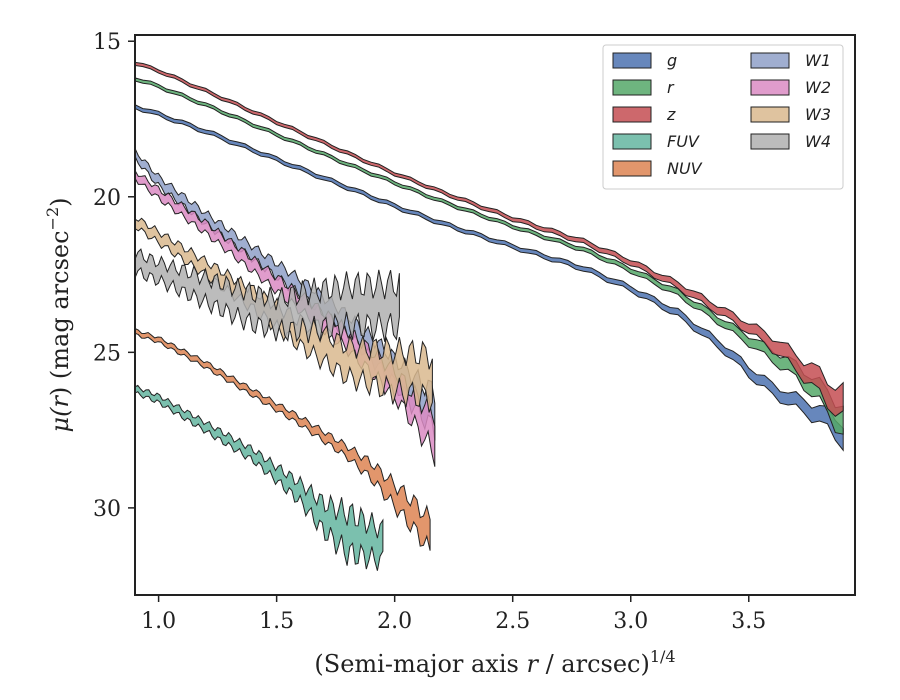  Describe the element at coordinates (494, 662) in the screenshot. I see `x-axis-label: (Semi-major axis r / arcsec)1/4` at that location.